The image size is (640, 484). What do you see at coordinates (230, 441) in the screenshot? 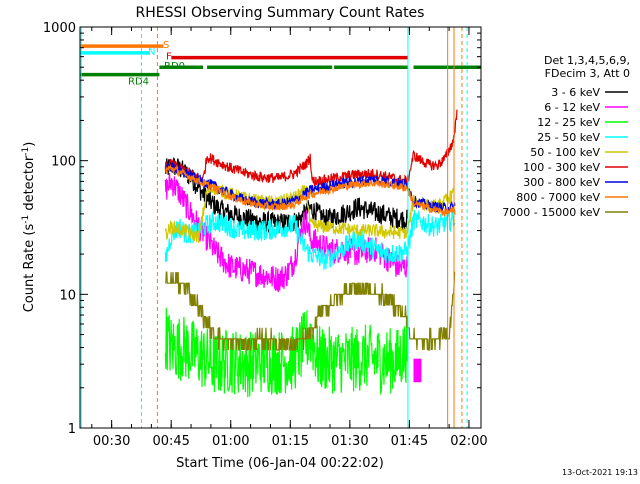
I see `x-tick-label: 01:00` at bounding box center [230, 441].